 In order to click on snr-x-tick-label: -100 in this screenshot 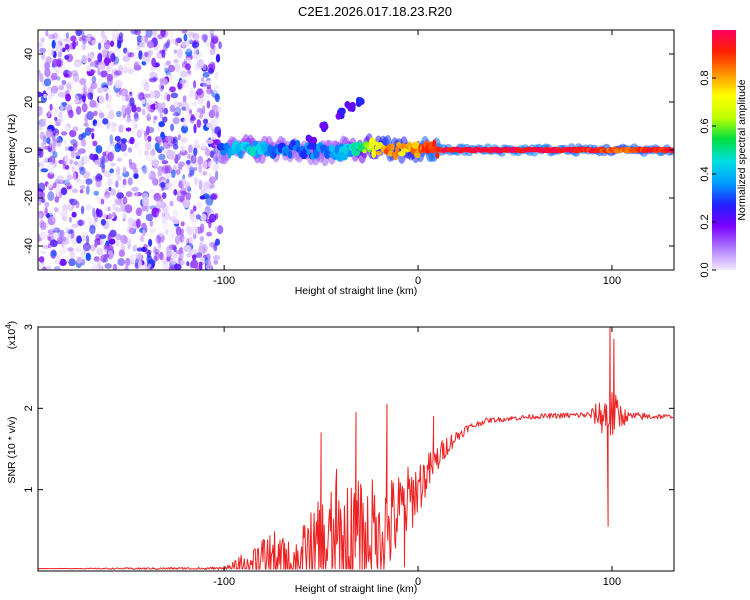, I will do `click(224, 582)`.